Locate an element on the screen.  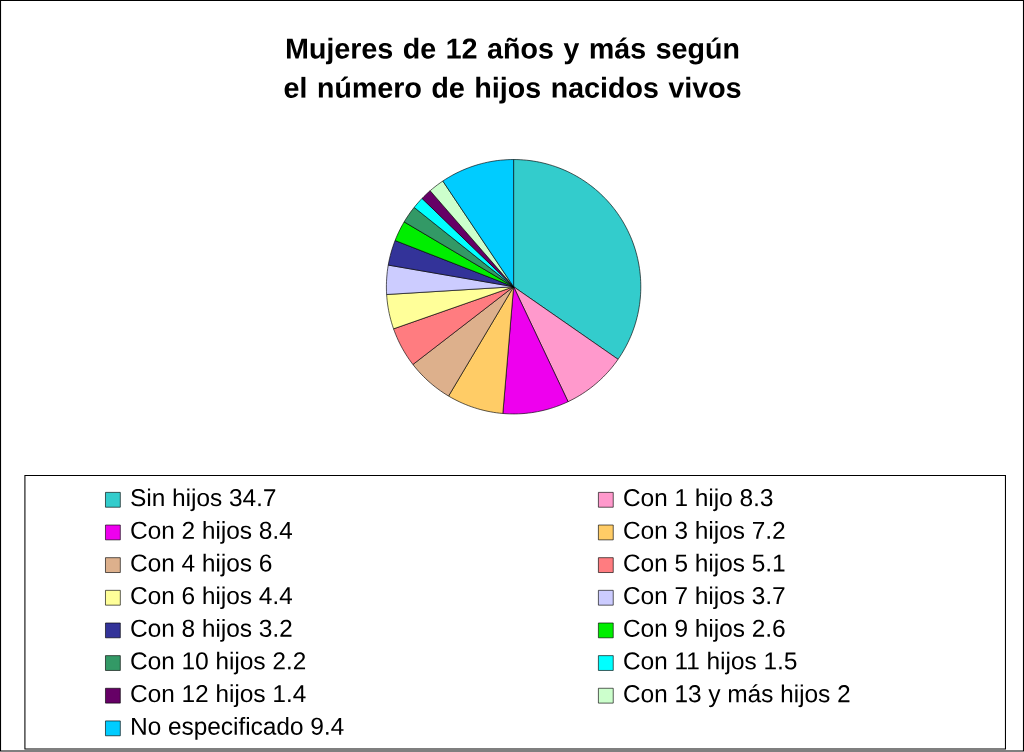
legend-label: Con 9 hijos is located at coordinates (684, 630).